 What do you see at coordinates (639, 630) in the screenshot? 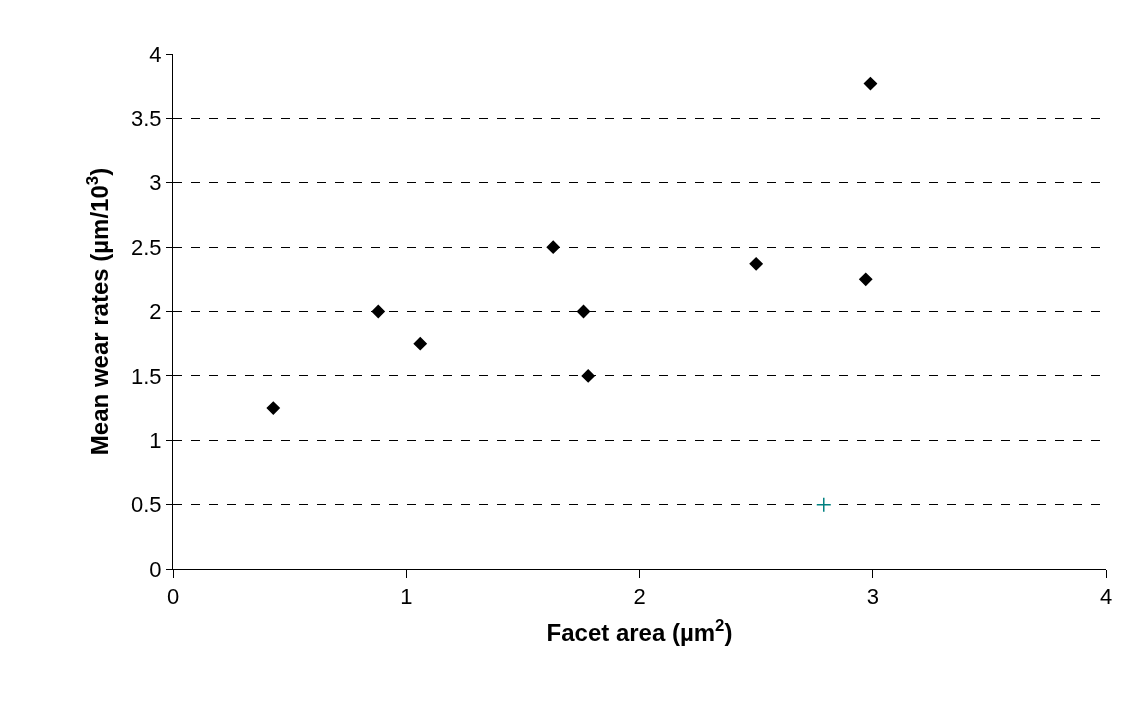
I see `x-axis-title: Facet area (µm$^{2}$)` at bounding box center [639, 630].